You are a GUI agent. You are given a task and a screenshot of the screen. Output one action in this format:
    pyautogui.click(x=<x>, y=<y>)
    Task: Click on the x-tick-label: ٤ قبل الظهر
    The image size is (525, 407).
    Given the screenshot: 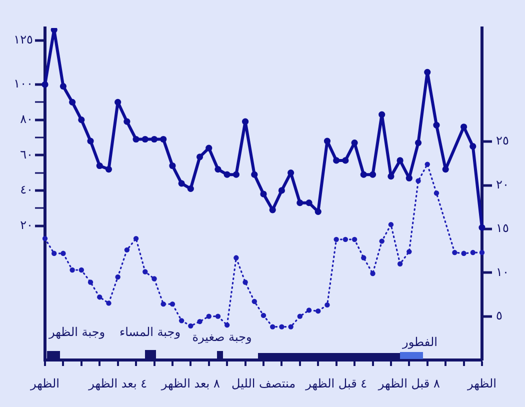 What is the action you would take?
    pyautogui.click(x=336, y=383)
    